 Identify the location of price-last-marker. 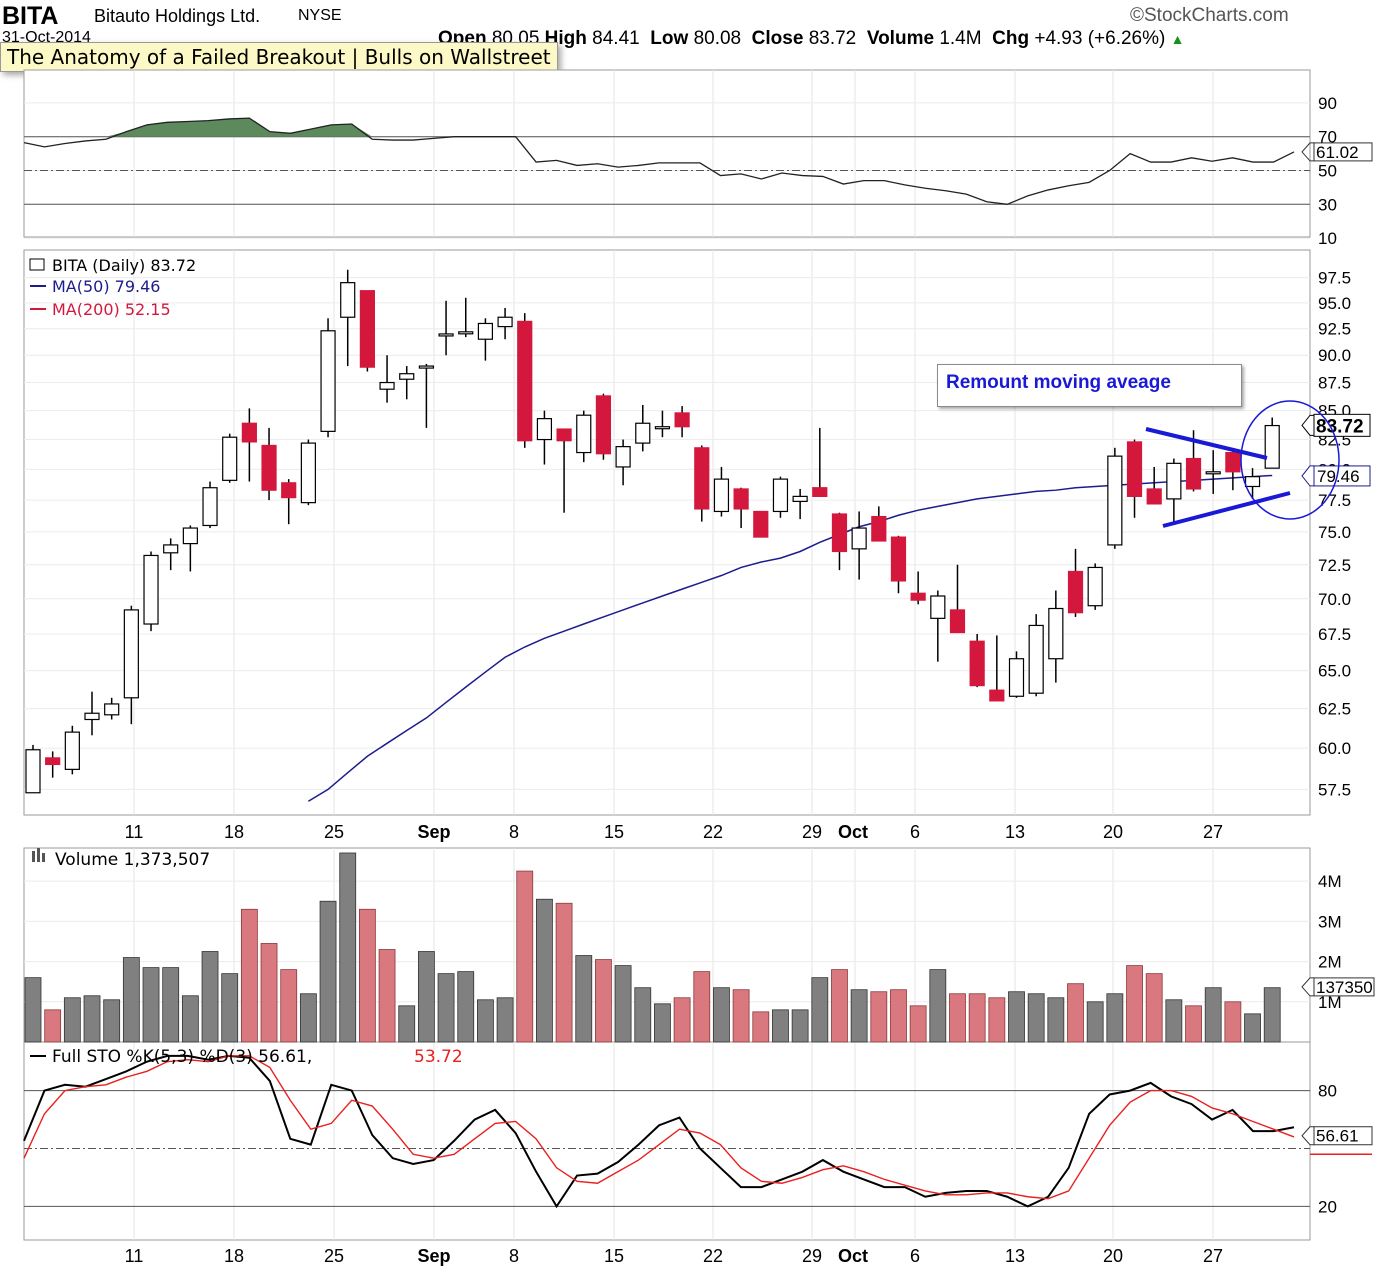
(1308, 425).